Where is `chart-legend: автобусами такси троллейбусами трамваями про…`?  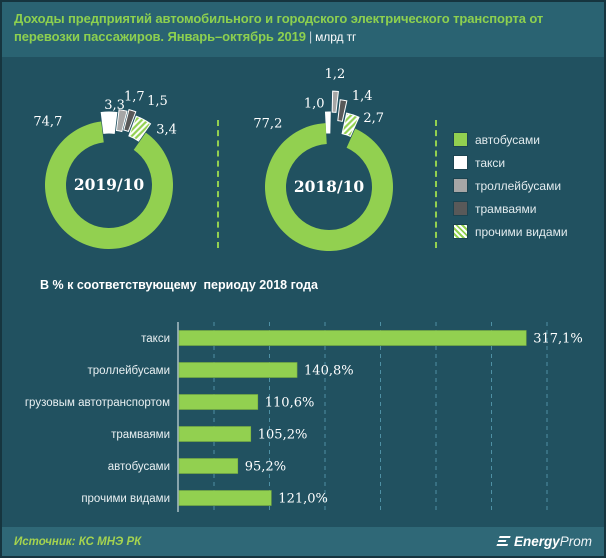
chart-legend: автобусами такси троллейбусами трамваями про… is located at coordinates (511, 185).